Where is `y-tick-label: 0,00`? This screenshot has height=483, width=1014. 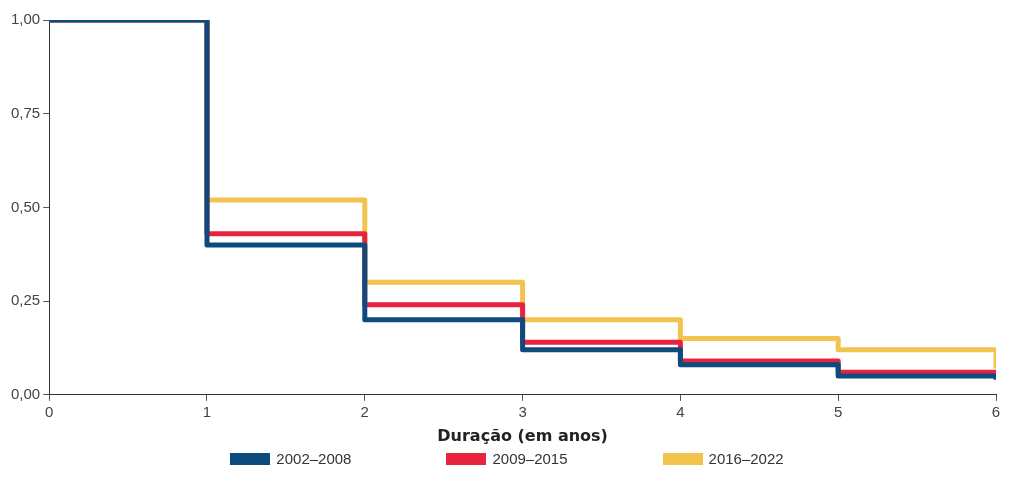 y-tick-label: 0,00 is located at coordinates (25, 393).